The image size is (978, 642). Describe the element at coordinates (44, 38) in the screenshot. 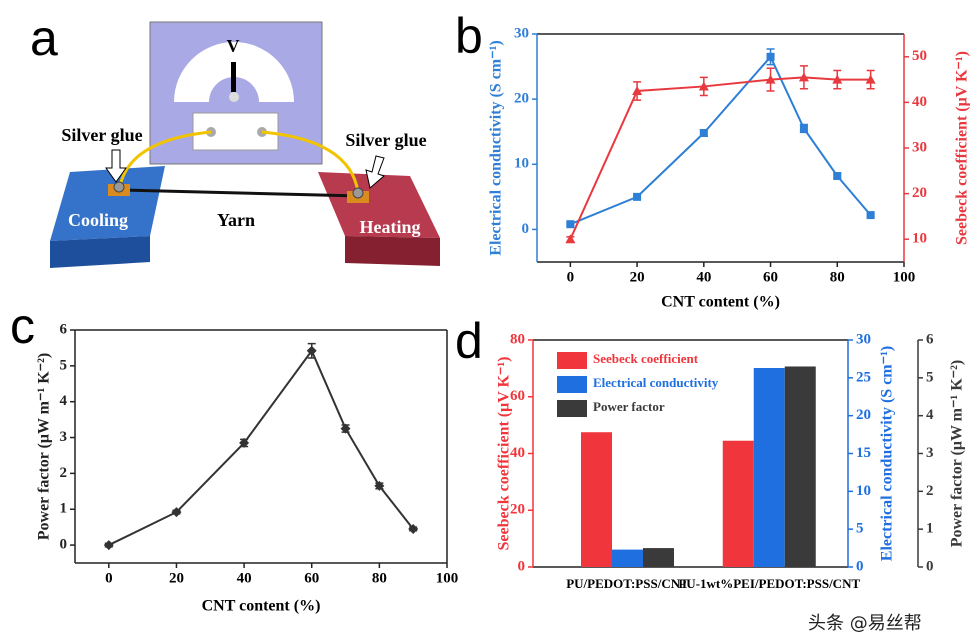

I see `panel-label: a` at that location.